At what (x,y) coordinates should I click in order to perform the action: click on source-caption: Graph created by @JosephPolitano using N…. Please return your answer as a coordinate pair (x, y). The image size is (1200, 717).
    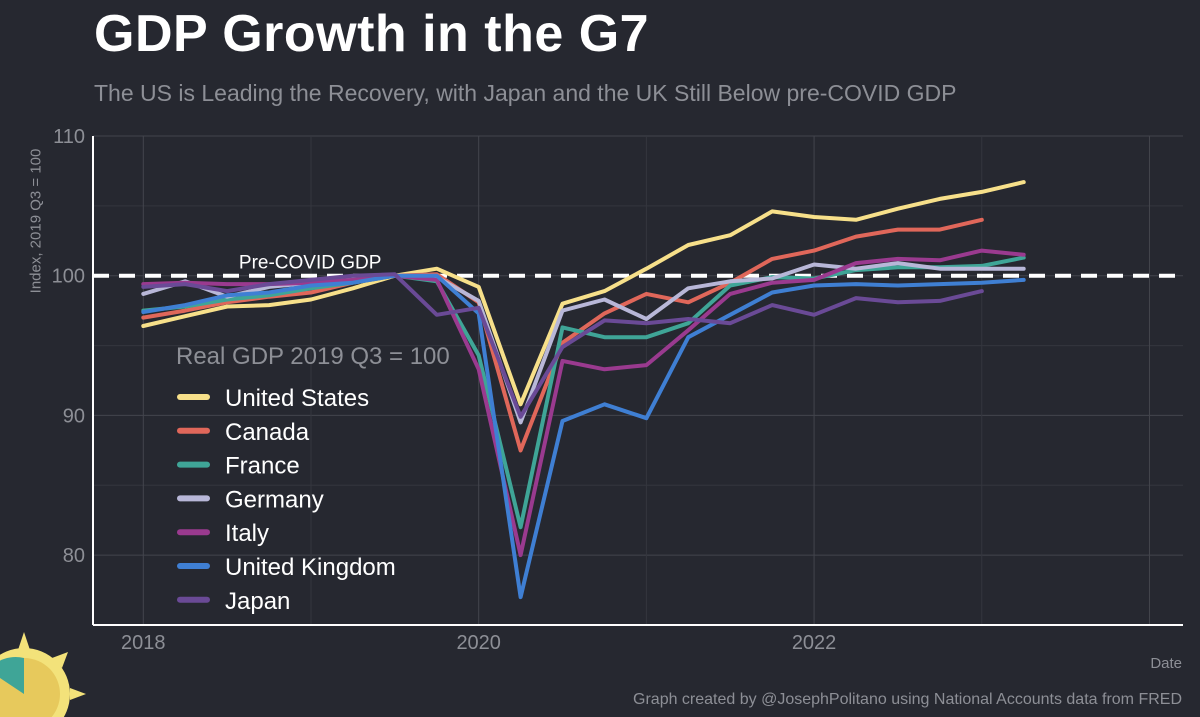
    Looking at the image, I should click on (907, 699).